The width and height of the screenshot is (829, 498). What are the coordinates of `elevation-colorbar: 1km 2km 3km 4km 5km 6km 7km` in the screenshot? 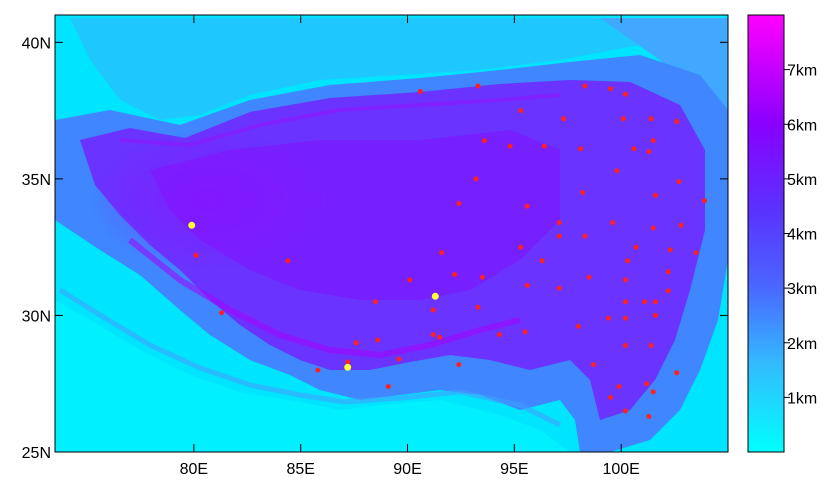 It's located at (782, 233).